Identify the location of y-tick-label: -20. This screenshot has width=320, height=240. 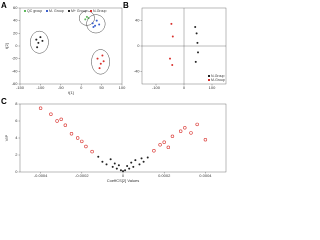
(15, 58).